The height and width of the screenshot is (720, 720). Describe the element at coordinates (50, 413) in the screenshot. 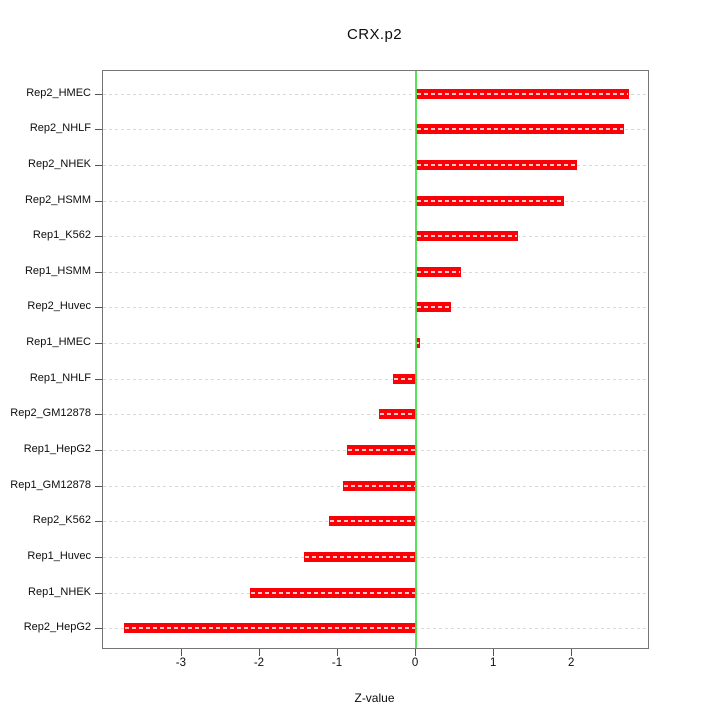

I see `y-tick-label: Rep2_GM12878` at that location.